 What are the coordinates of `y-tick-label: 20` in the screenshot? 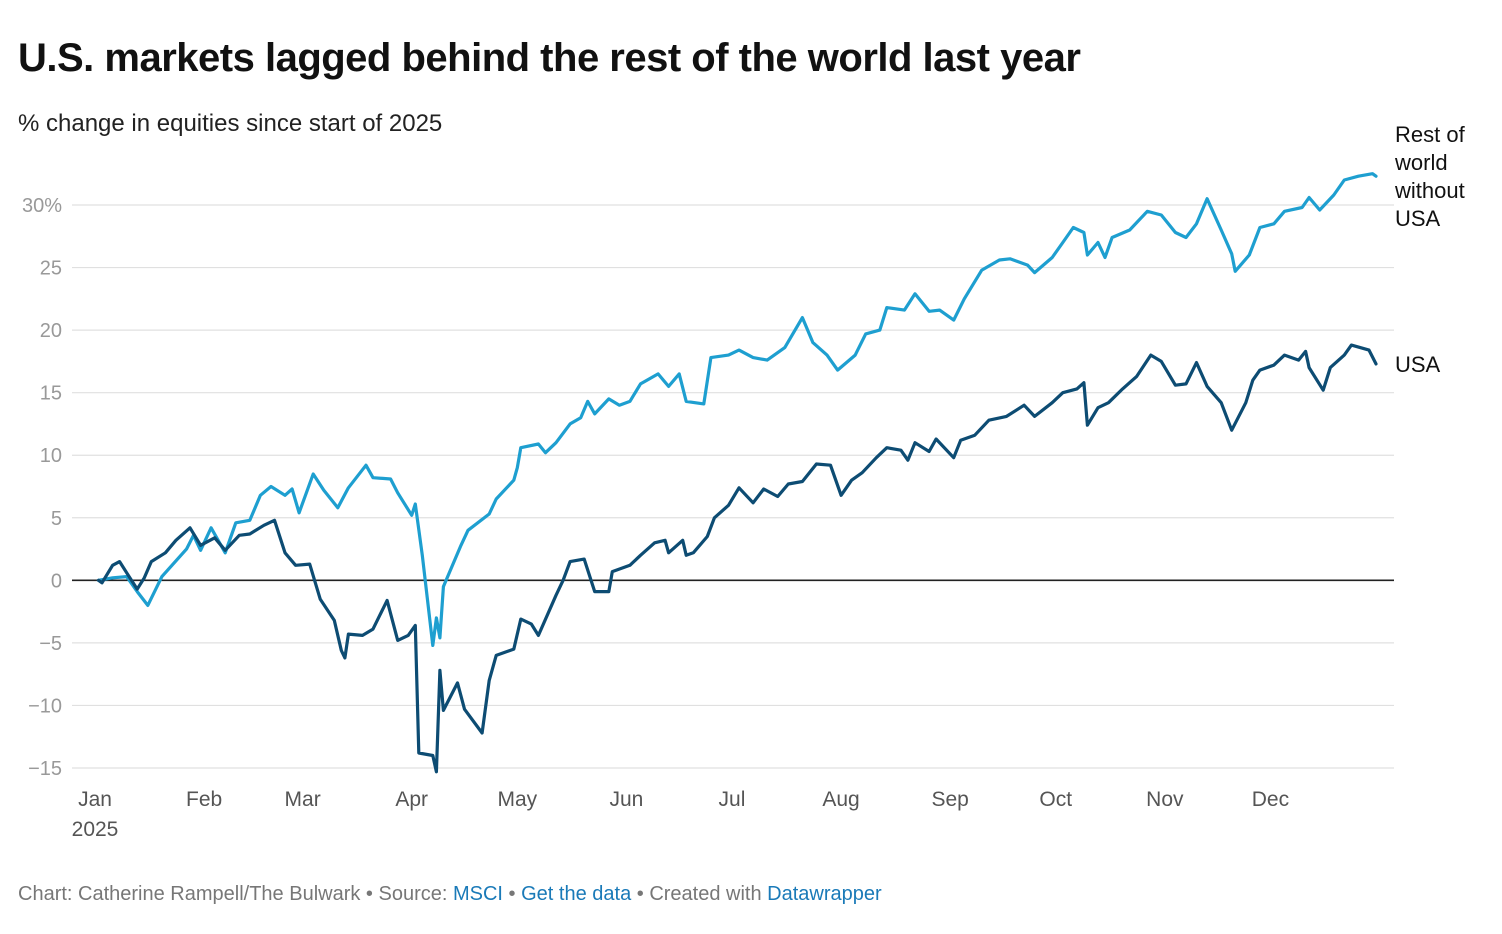 It's located at (51, 331).